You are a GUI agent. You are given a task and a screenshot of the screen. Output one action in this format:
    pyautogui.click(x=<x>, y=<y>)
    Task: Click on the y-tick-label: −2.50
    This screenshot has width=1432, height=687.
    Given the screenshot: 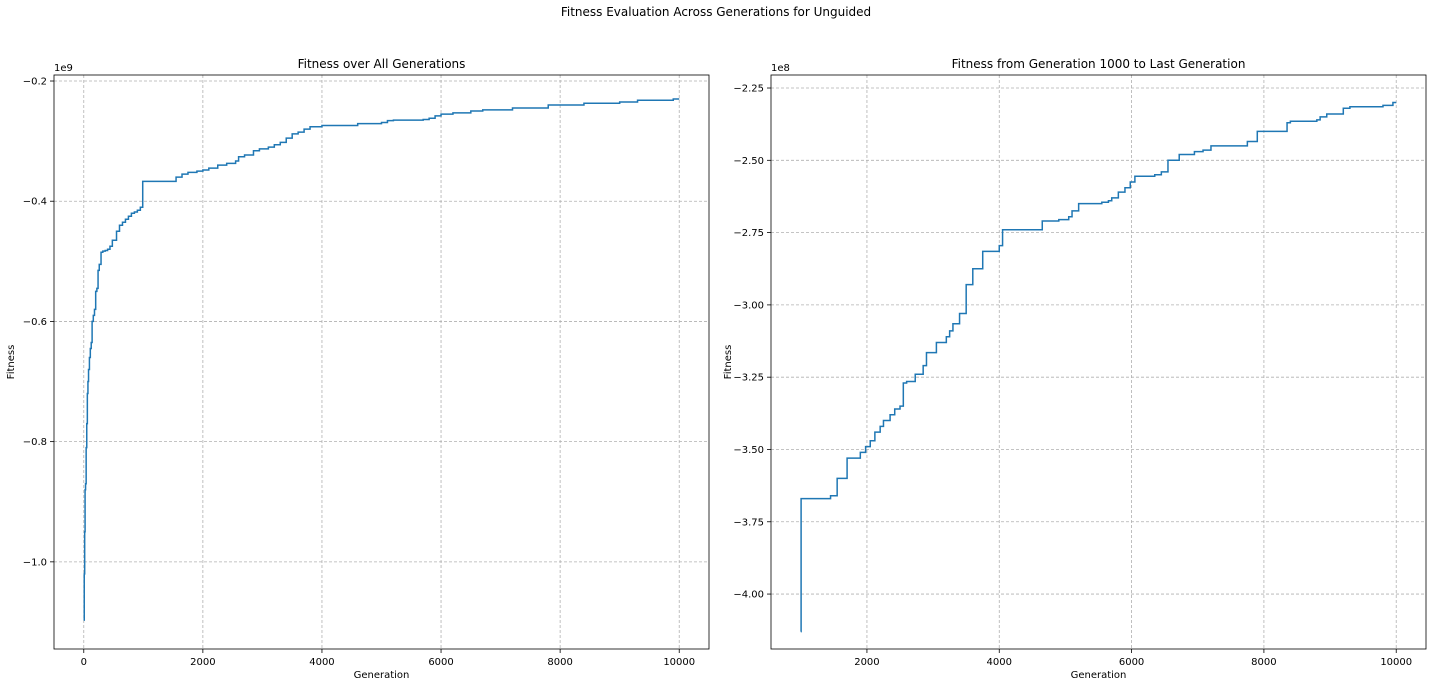 What is the action you would take?
    pyautogui.click(x=748, y=161)
    